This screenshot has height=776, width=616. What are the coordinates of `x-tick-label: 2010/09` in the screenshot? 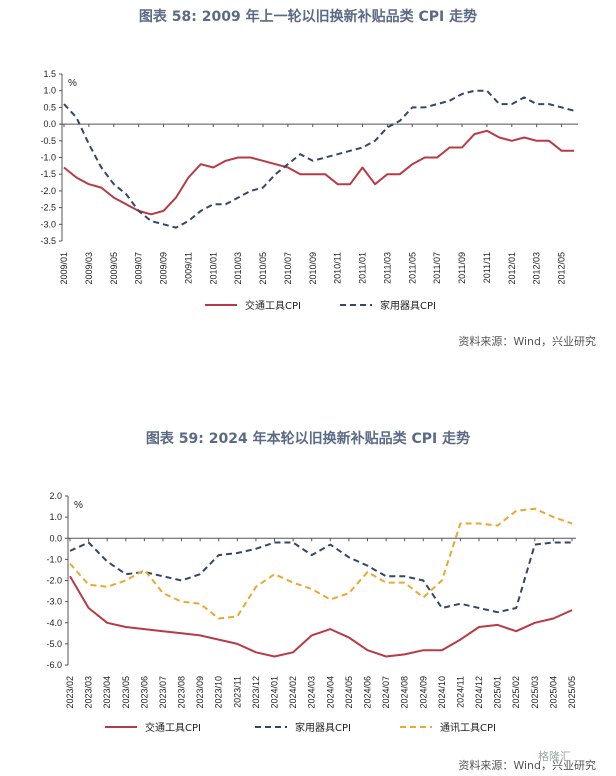 It's located at (313, 268).